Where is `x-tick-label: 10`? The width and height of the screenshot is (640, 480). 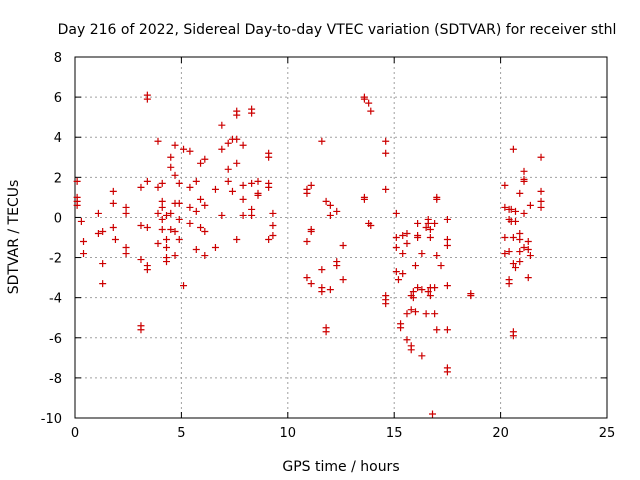 x-tick-label: 10 is located at coordinates (288, 433).